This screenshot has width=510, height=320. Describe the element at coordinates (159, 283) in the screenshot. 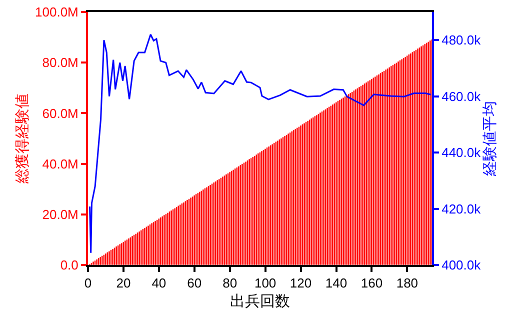

I see `x-tick-label: 40` at that location.